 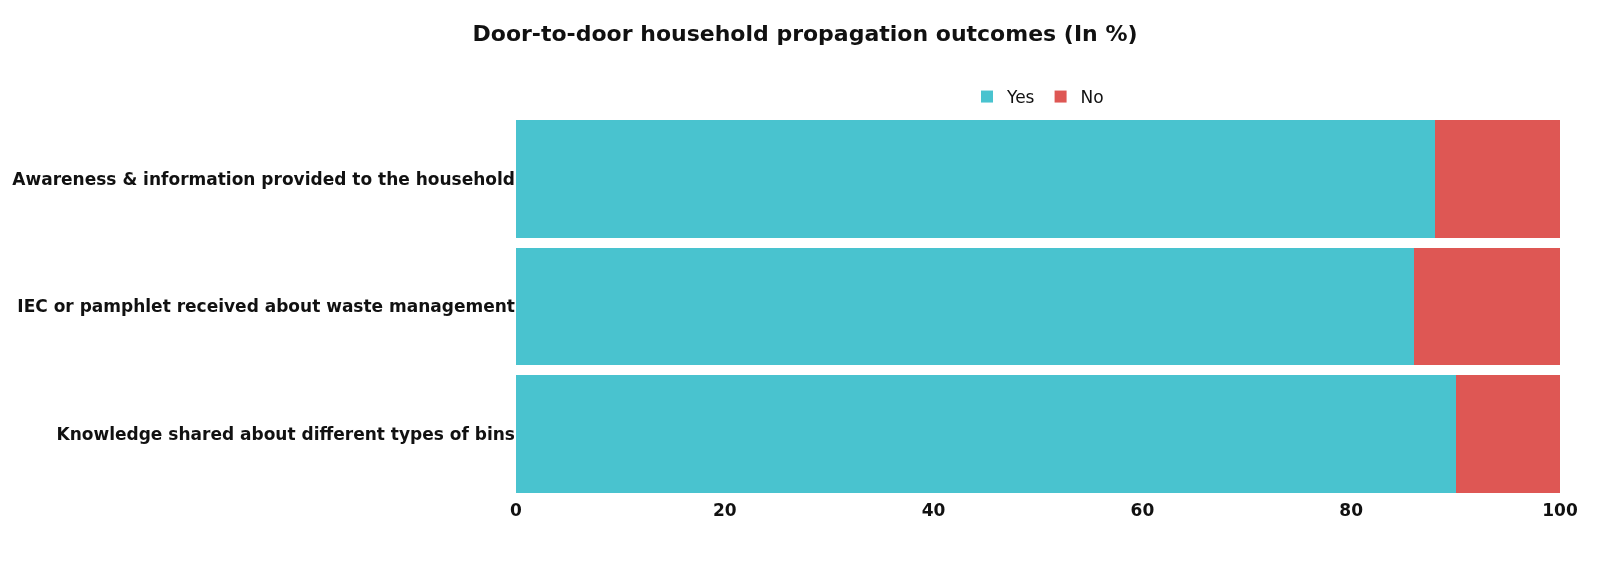 I want to click on legend-label: No, so click(x=1092, y=97).